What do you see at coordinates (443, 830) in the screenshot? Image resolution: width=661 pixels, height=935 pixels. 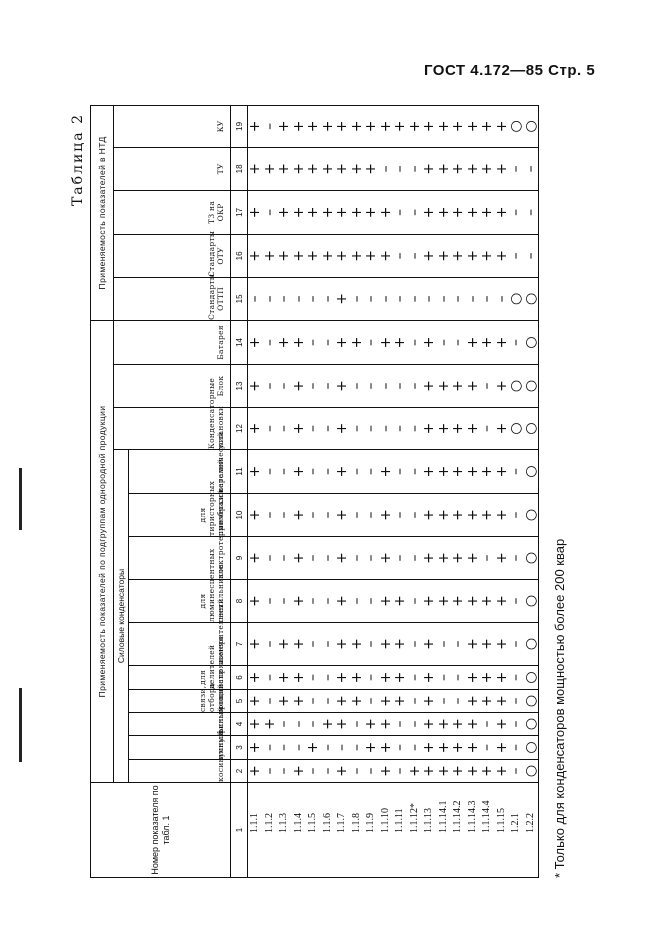 I see `indicator-number: 1.1.14.1` at bounding box center [443, 830].